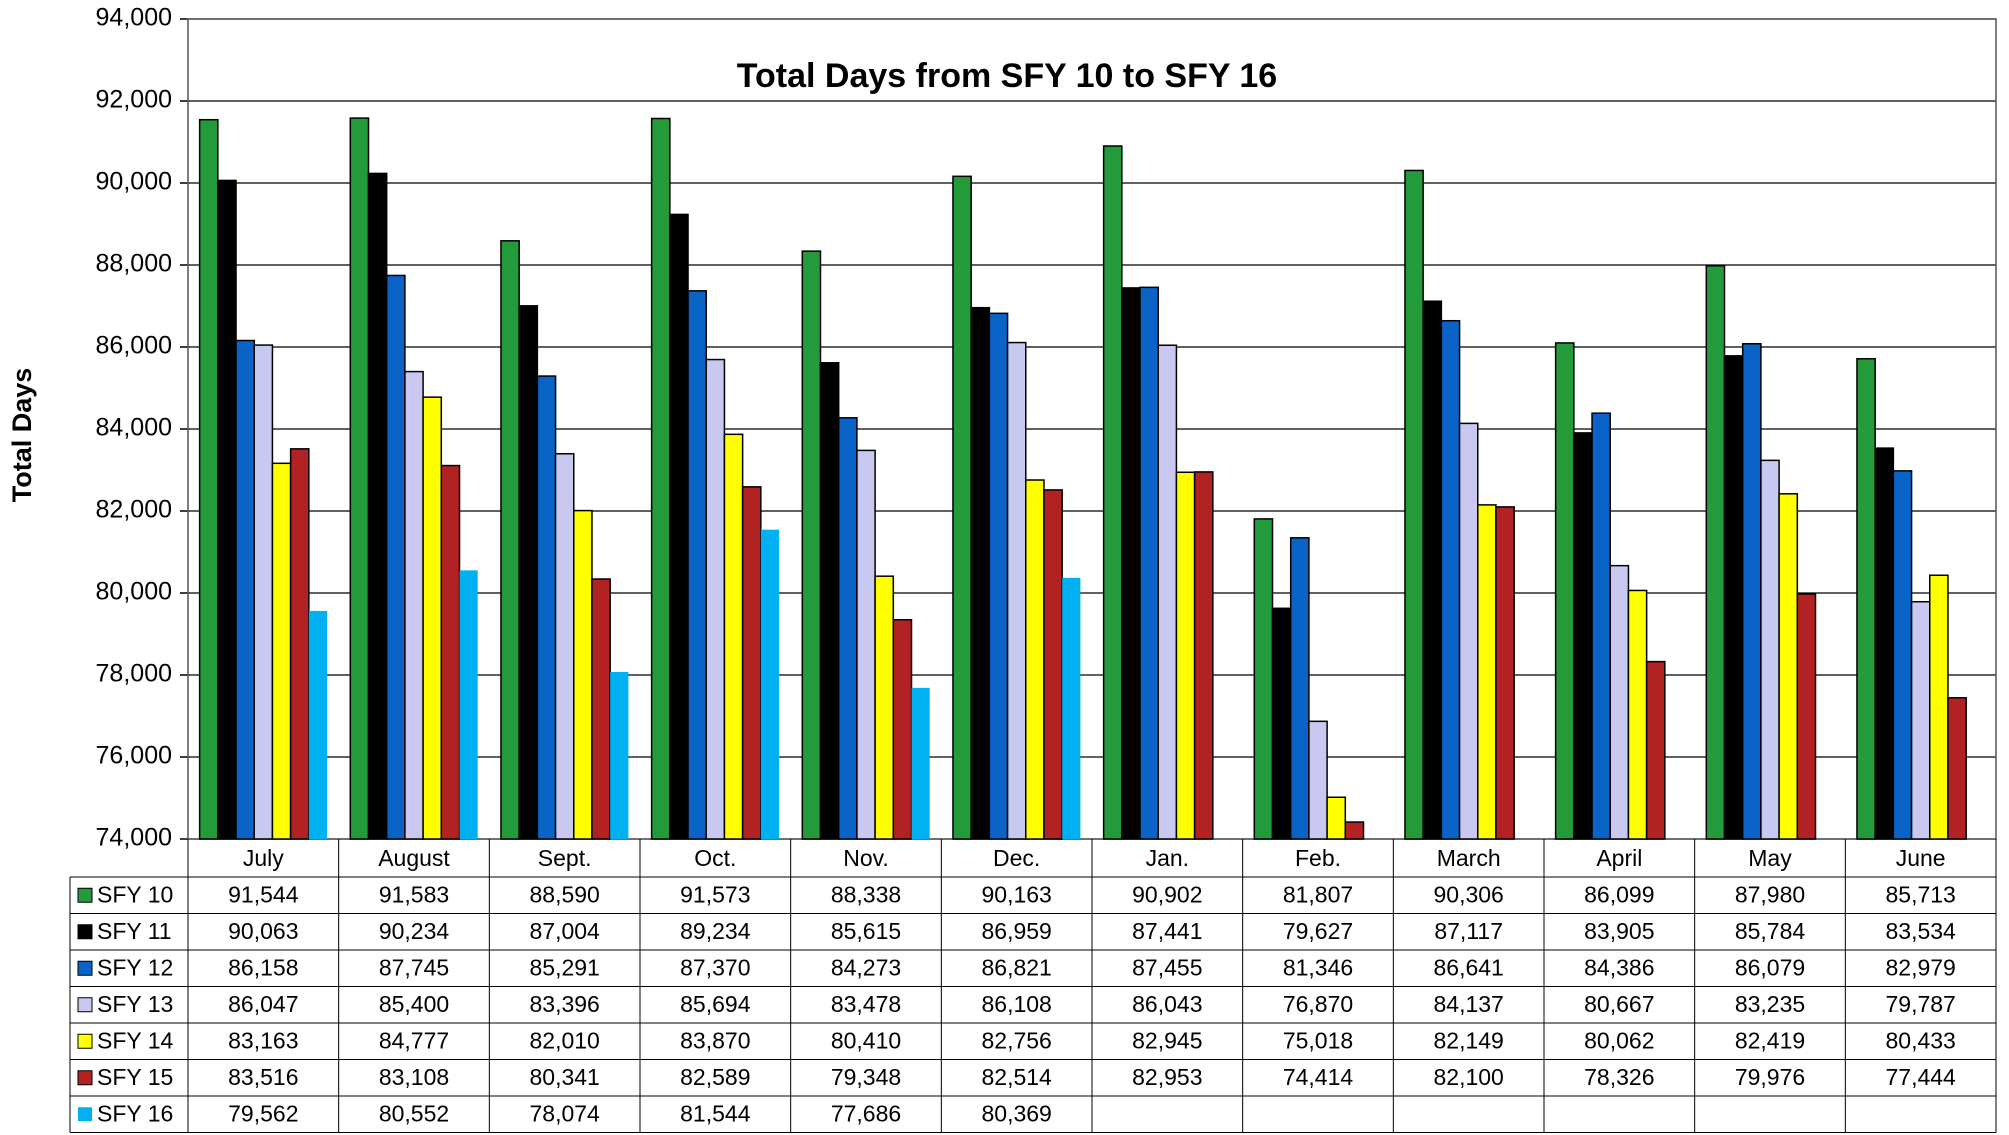 The width and height of the screenshot is (2009, 1135). I want to click on data-label: 77,686, so click(866, 1113).